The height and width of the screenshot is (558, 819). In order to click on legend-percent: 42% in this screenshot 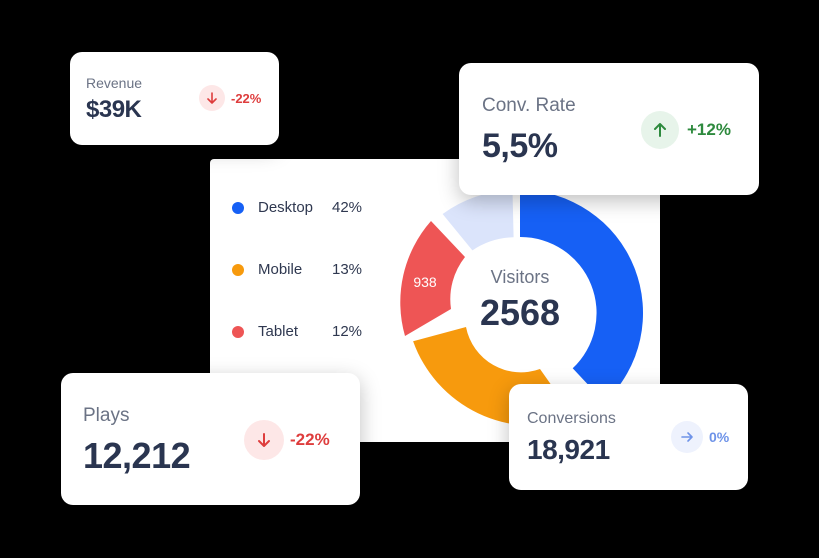, I will do `click(347, 207)`.